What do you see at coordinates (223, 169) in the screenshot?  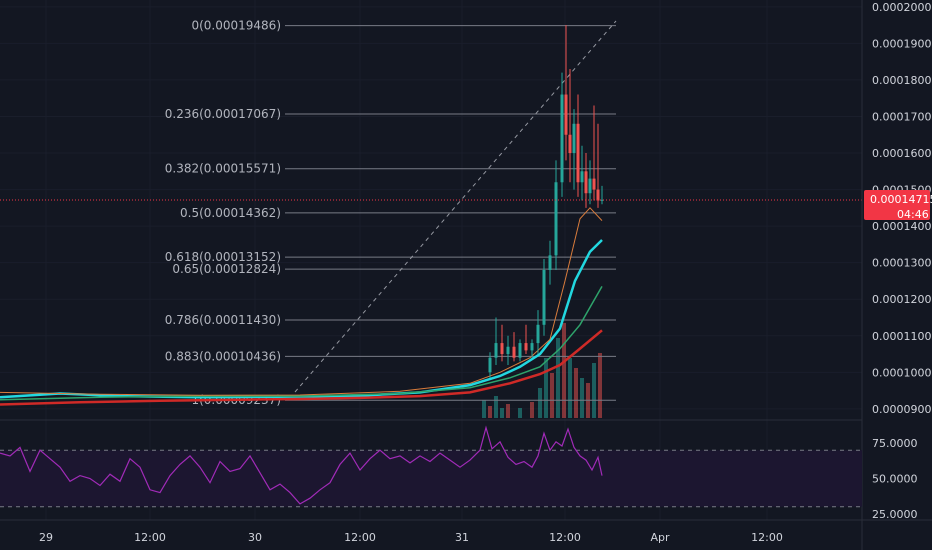 I see `fib-level-label: 0.382(0.00015571)` at bounding box center [223, 169].